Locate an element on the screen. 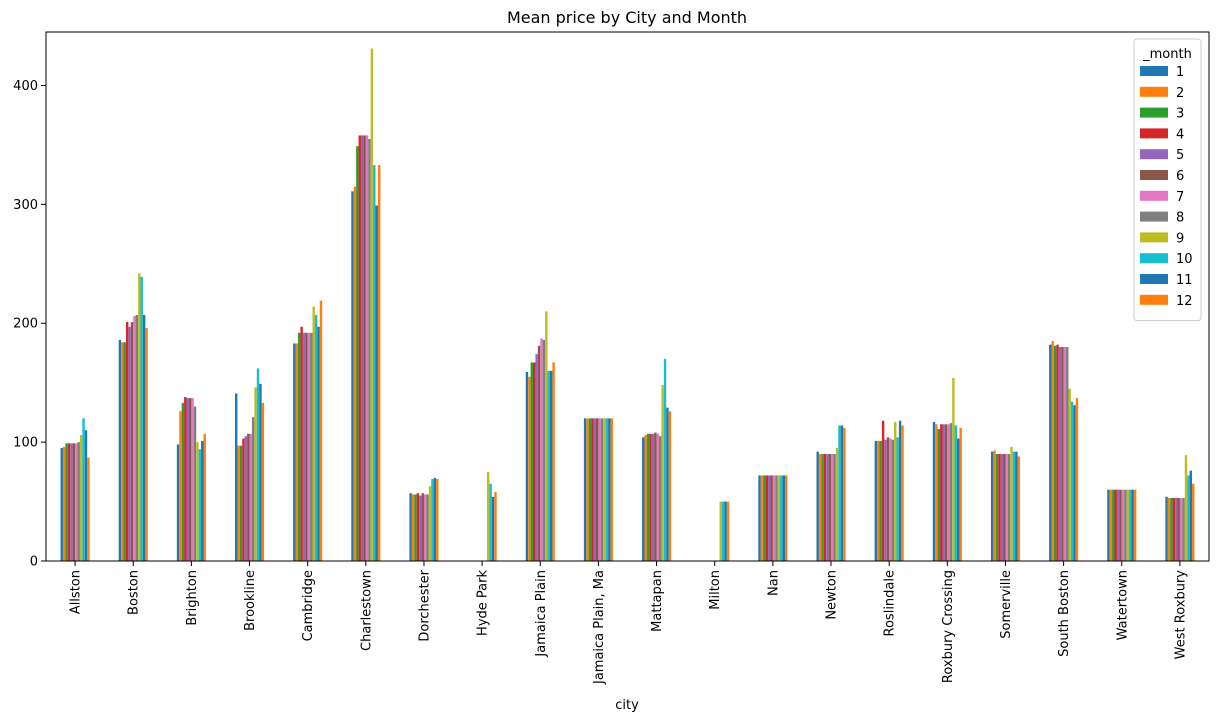 The height and width of the screenshot is (722, 1218). x-axis-label: city is located at coordinates (627, 705).